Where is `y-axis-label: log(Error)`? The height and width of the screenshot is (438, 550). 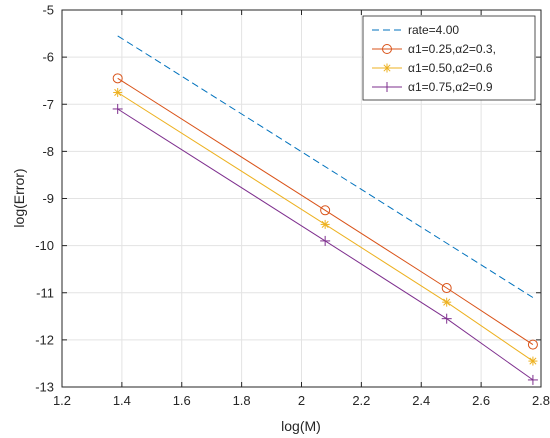 y-axis-label: log(Error) is located at coordinates (19, 197).